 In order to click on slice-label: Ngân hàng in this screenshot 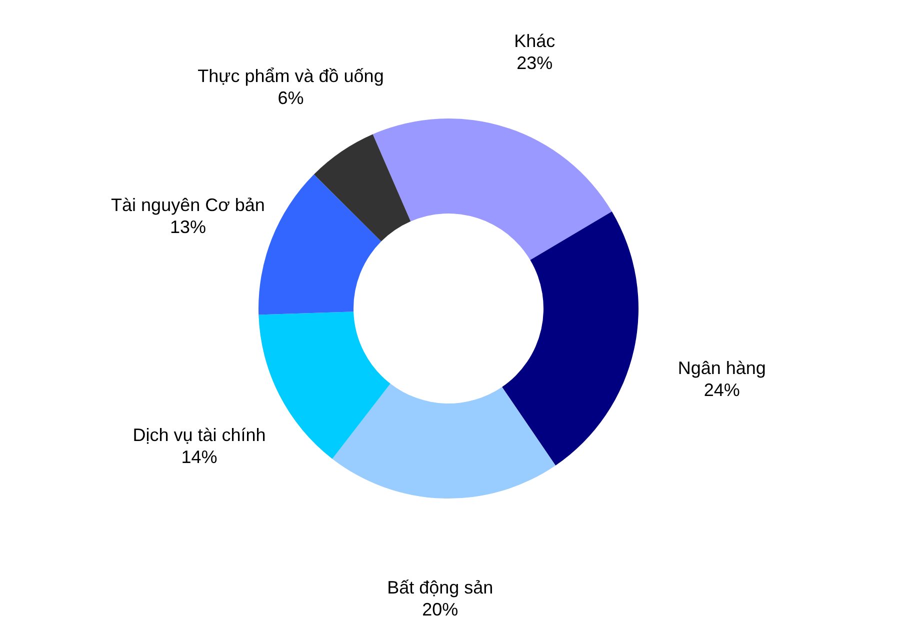, I will do `click(722, 368)`.